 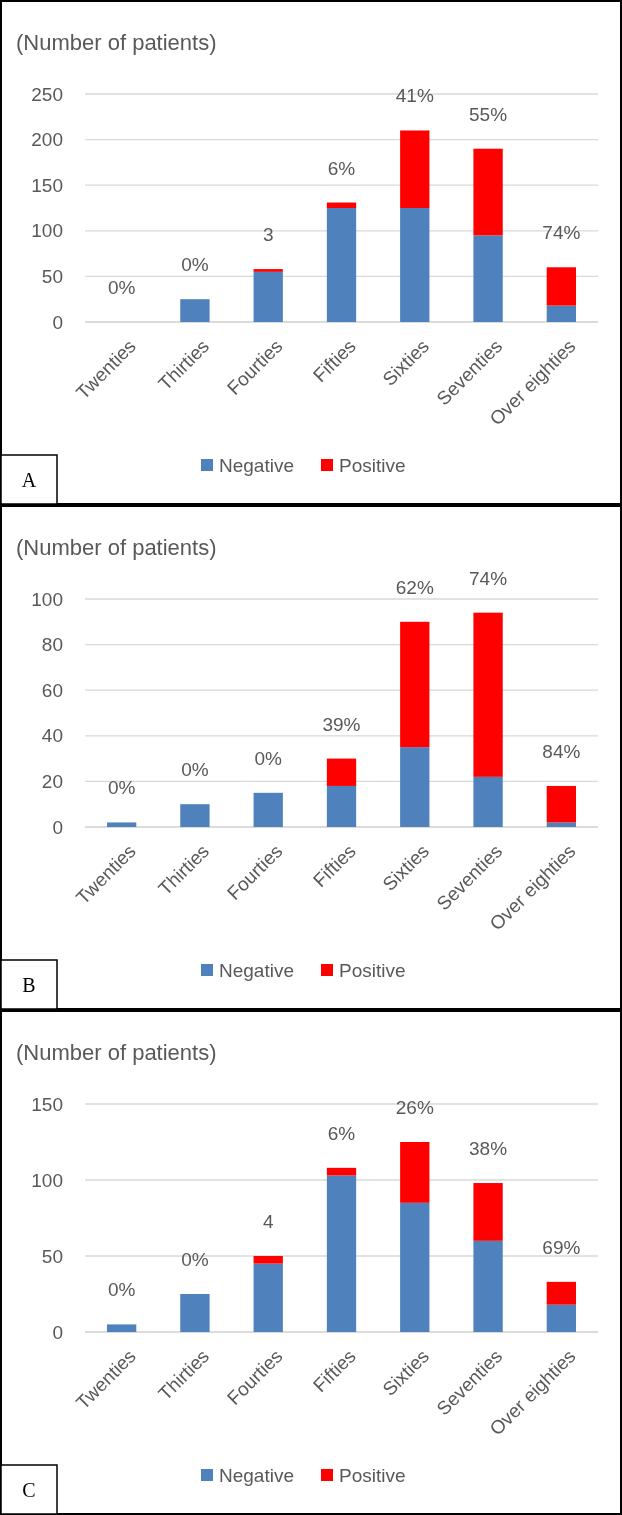 I want to click on text: B, so click(x=29, y=985).